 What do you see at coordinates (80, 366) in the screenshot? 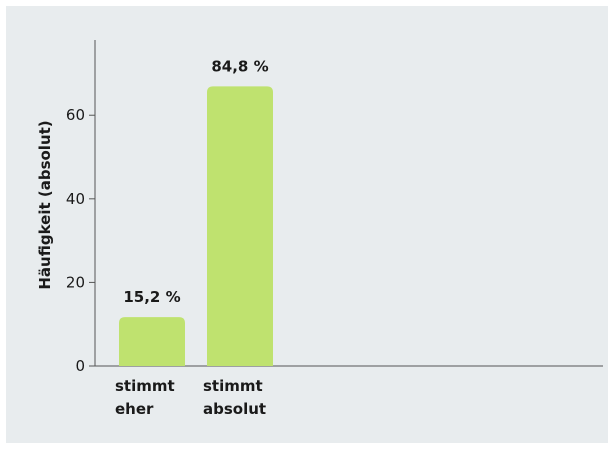
I see `y-tick-label: 0` at bounding box center [80, 366].